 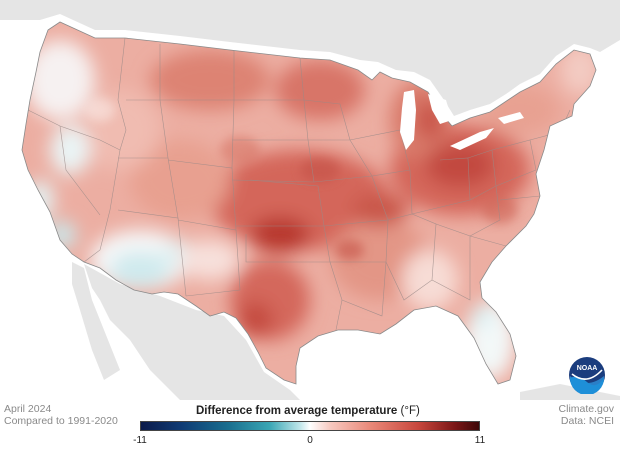 I want to click on cuba-island, so click(x=570, y=392).